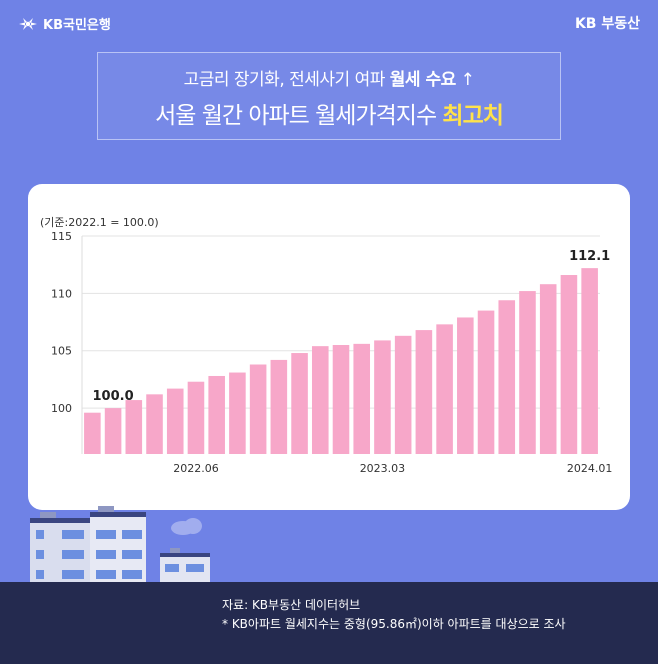  What do you see at coordinates (472, 116) in the screenshot?
I see `headline-highlight: 최고치` at bounding box center [472, 116].